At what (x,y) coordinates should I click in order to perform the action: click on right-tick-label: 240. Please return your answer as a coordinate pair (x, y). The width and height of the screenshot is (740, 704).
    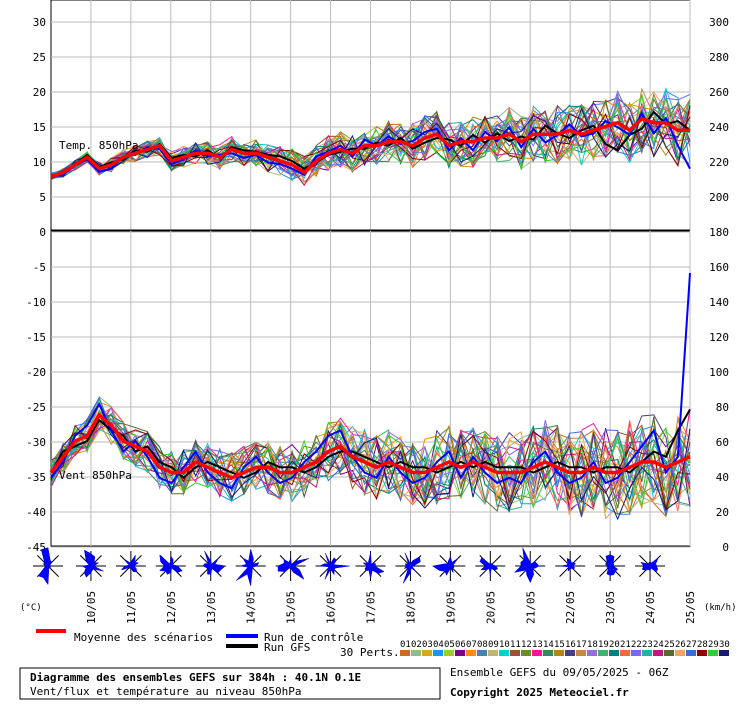
    Looking at the image, I should click on (719, 127).